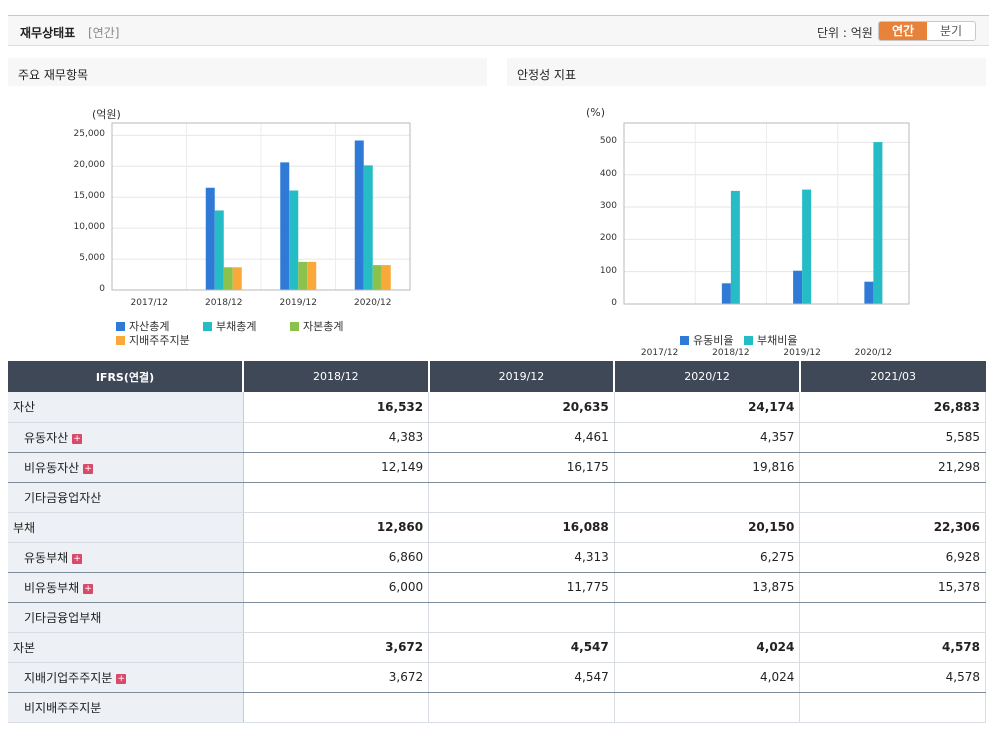 This screenshot has height=735, width=996. What do you see at coordinates (210, 238) in the screenshot?
I see `bar-자산총계` at bounding box center [210, 238].